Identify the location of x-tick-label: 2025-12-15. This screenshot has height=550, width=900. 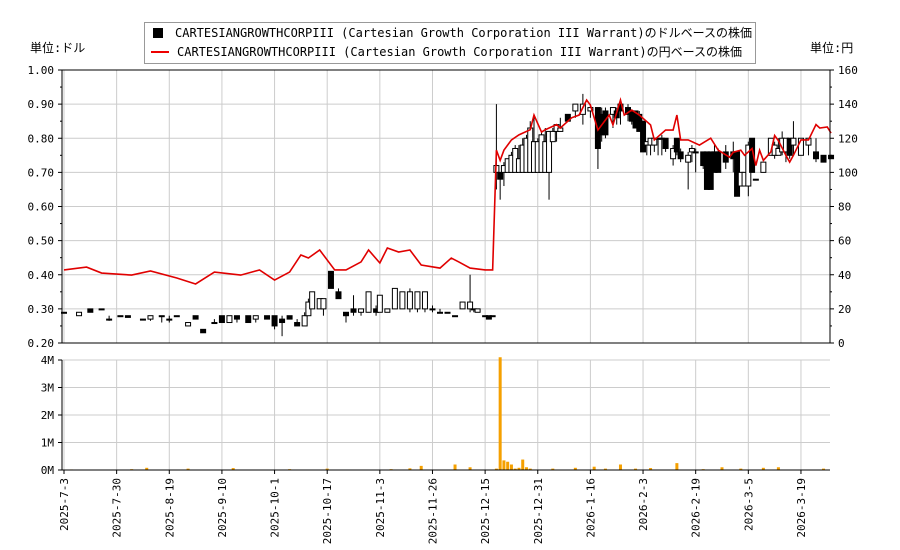
(485, 511).